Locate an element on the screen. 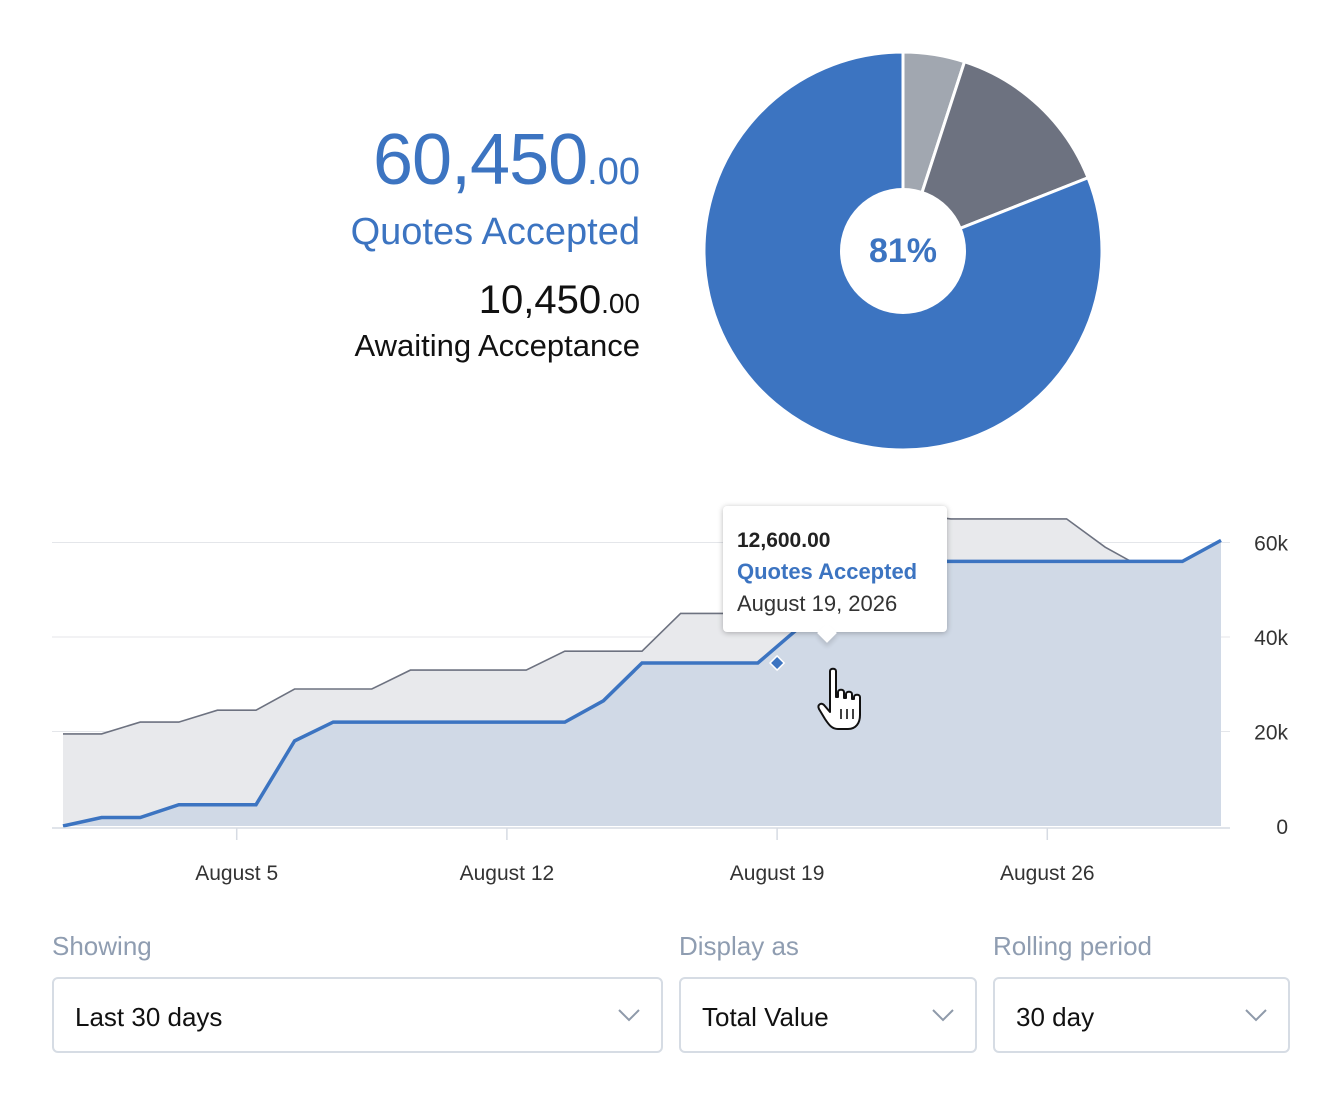 The height and width of the screenshot is (1100, 1340). rolling-period-value: 30 day is located at coordinates (1055, 1017).